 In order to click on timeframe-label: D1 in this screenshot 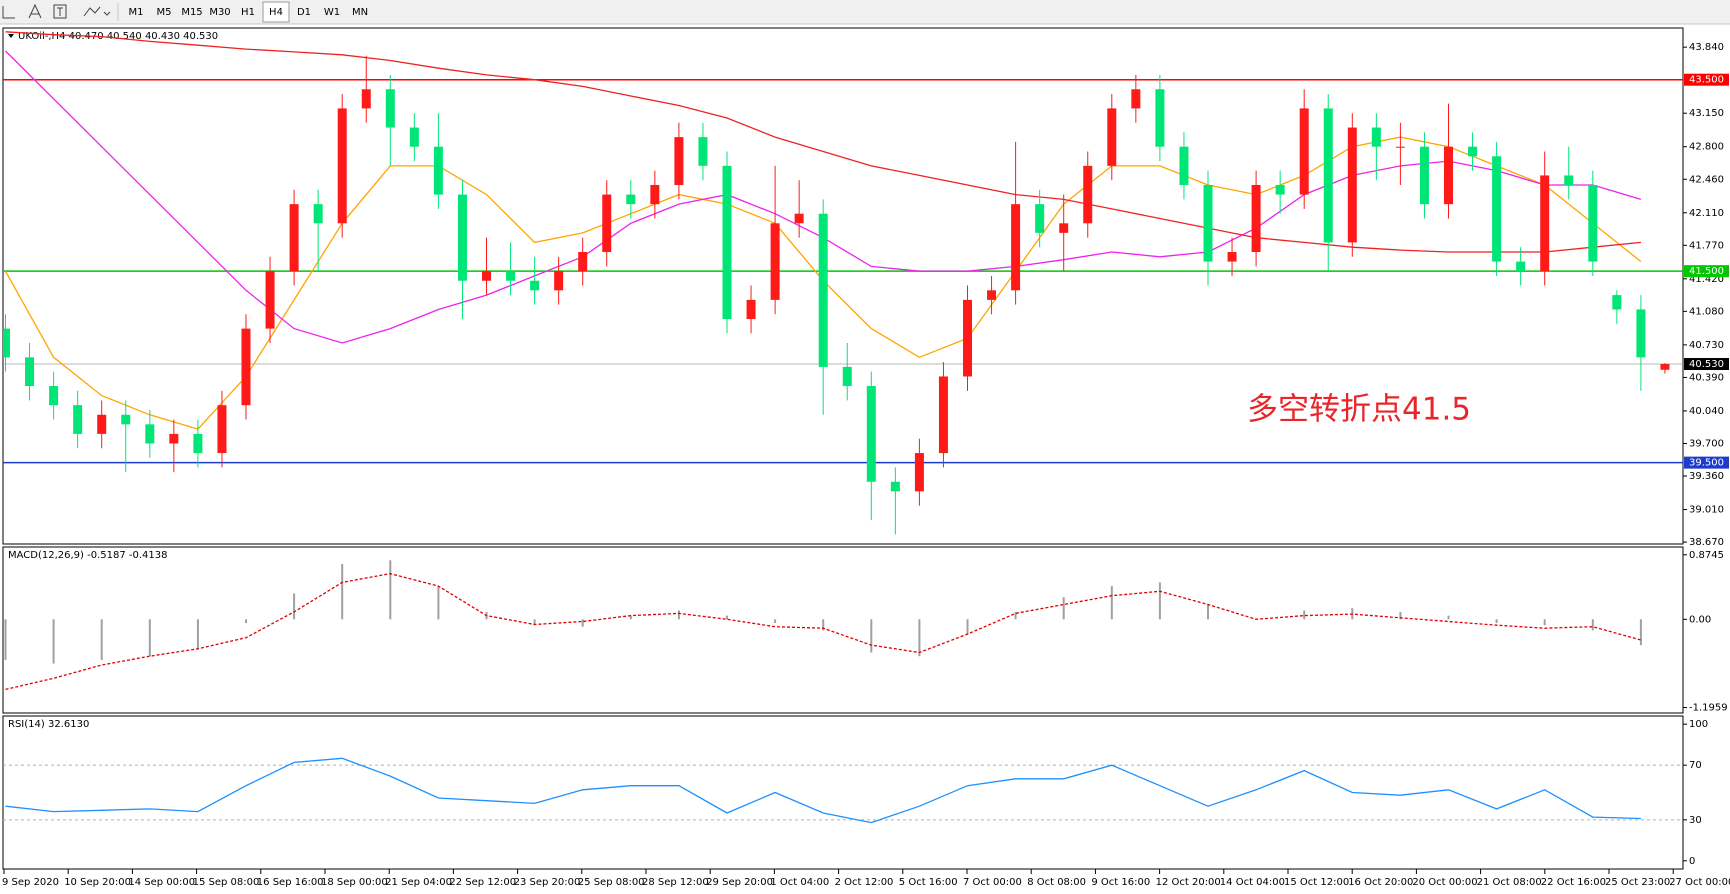, I will do `click(304, 12)`.